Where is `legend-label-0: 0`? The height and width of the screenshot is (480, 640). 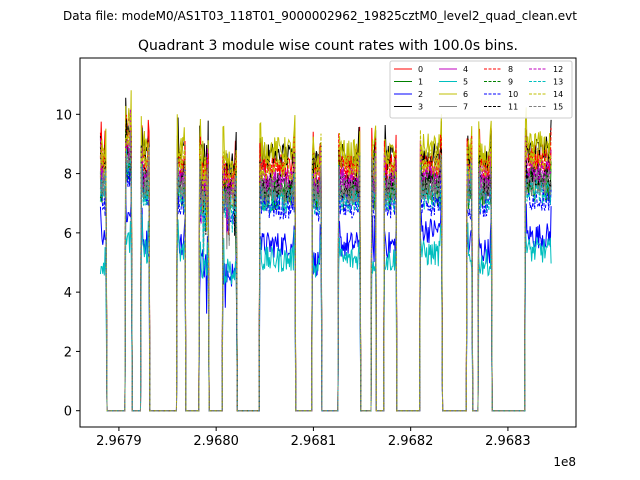 legend-label-0: 0 is located at coordinates (420, 69).